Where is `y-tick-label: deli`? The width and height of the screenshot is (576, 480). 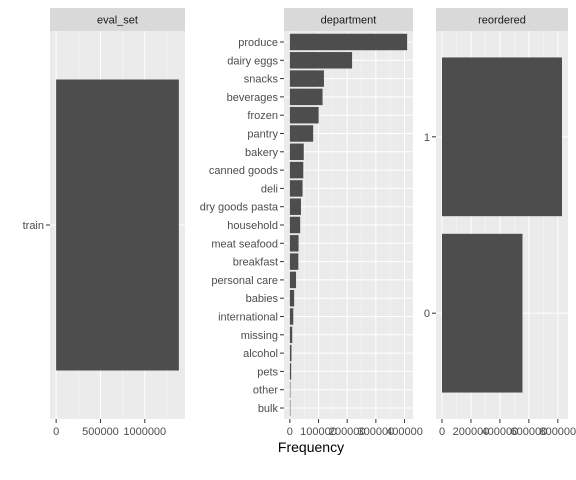 y-tick-label: deli is located at coordinates (269, 189).